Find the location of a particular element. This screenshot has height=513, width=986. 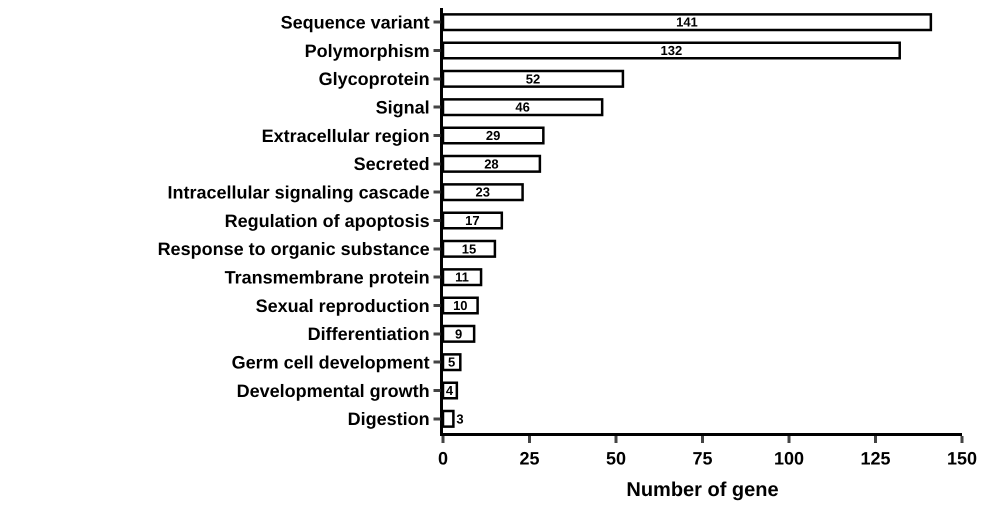

data-label: 52 is located at coordinates (533, 78).